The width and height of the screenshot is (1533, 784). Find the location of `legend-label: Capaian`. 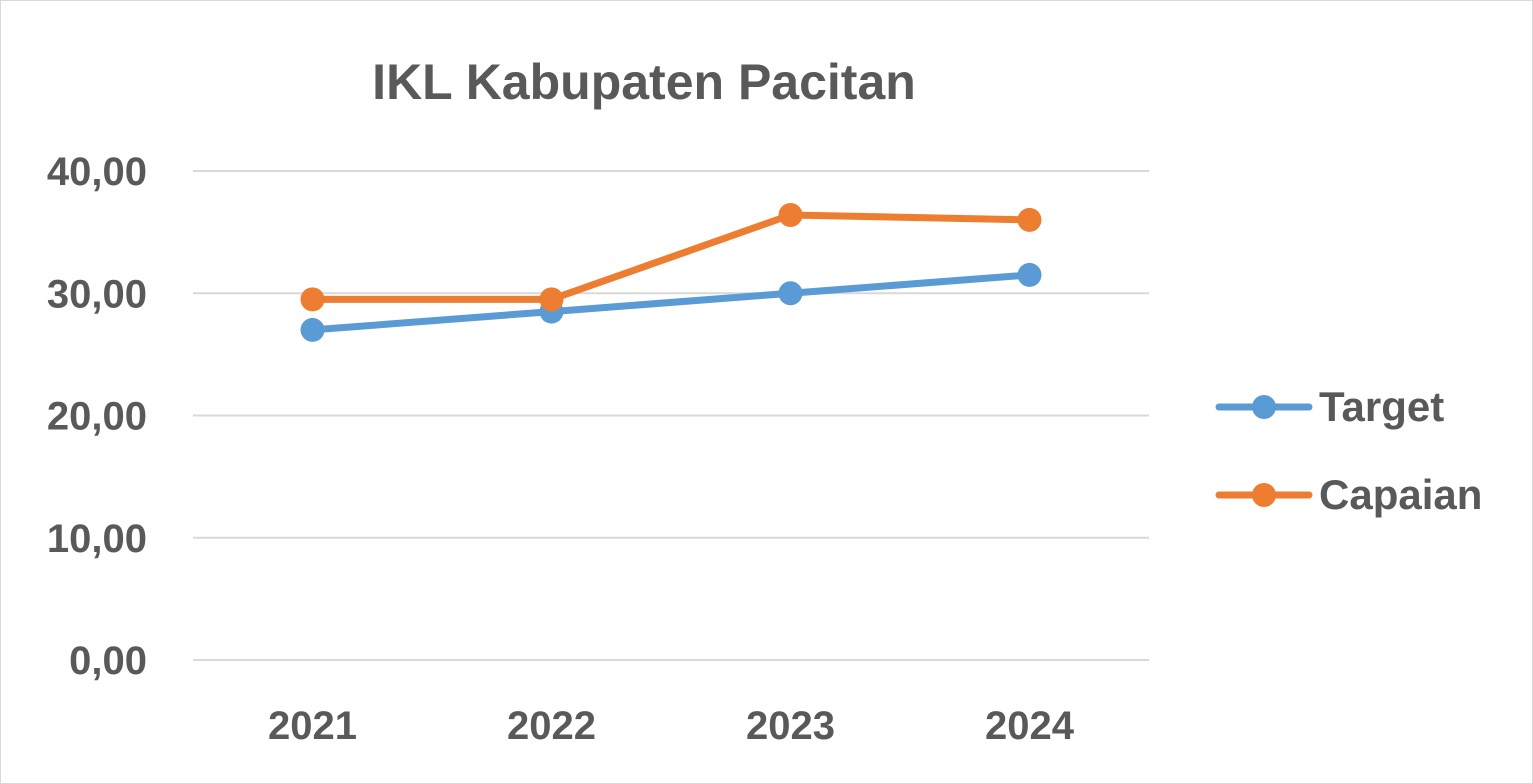

legend-label: Capaian is located at coordinates (1400, 494).